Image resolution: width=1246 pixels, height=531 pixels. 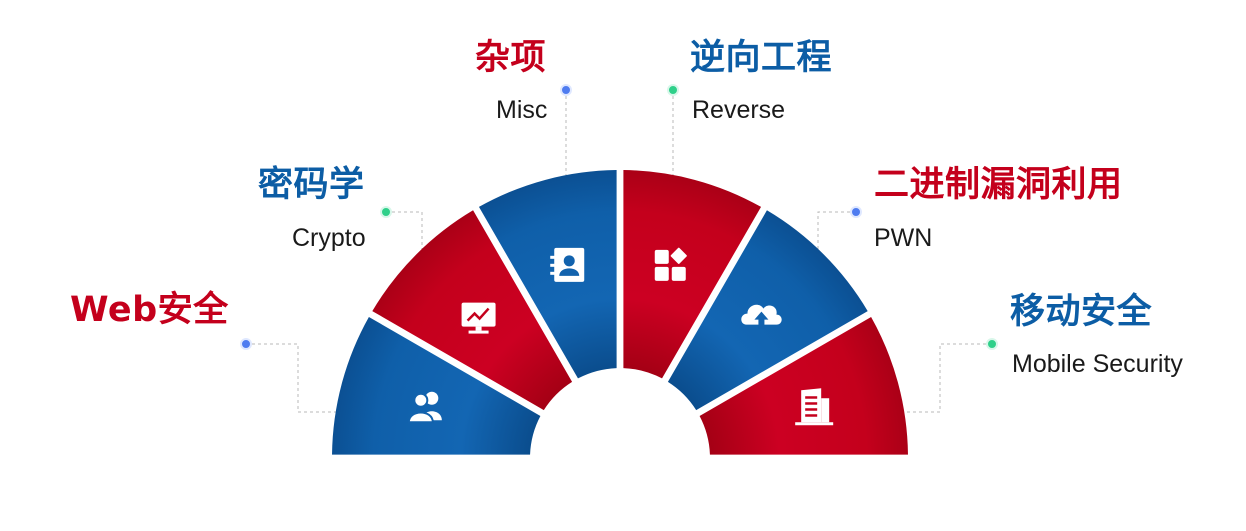 What do you see at coordinates (761, 58) in the screenshot?
I see `label-reverse-title: 逆向工程` at bounding box center [761, 58].